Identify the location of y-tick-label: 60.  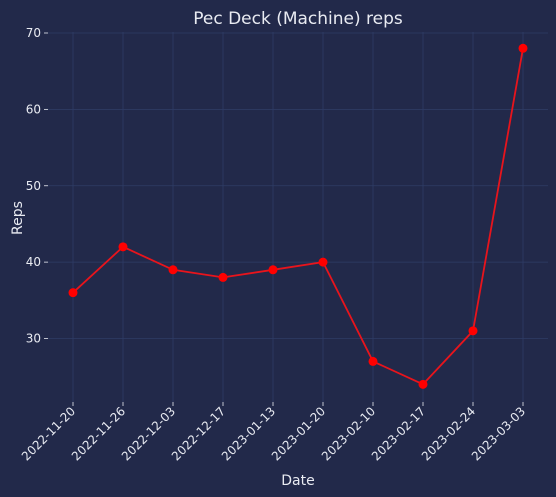
(33, 109).